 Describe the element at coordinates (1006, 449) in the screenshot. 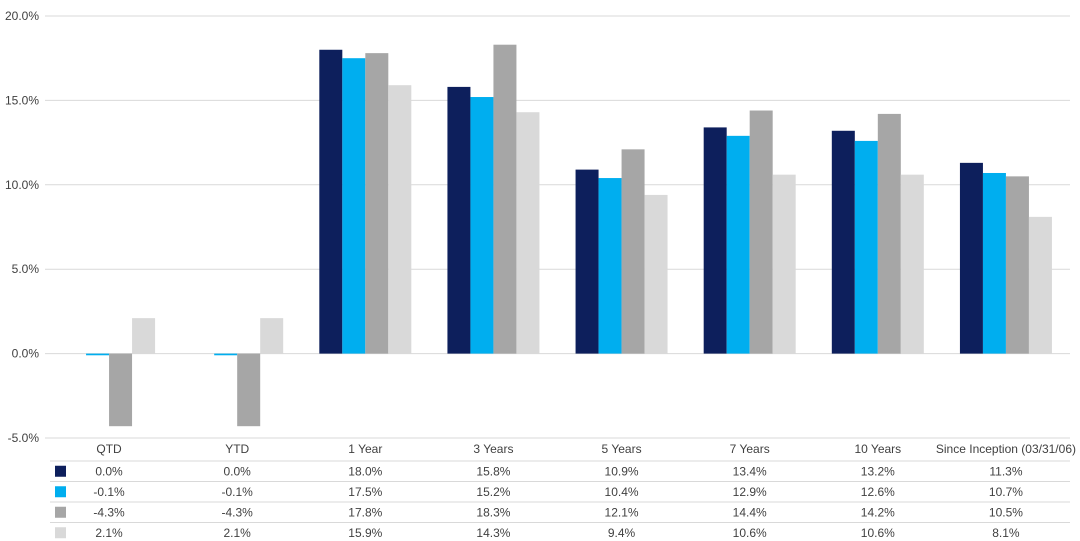

I see `category-label: Since Inception (03/31/06)` at that location.